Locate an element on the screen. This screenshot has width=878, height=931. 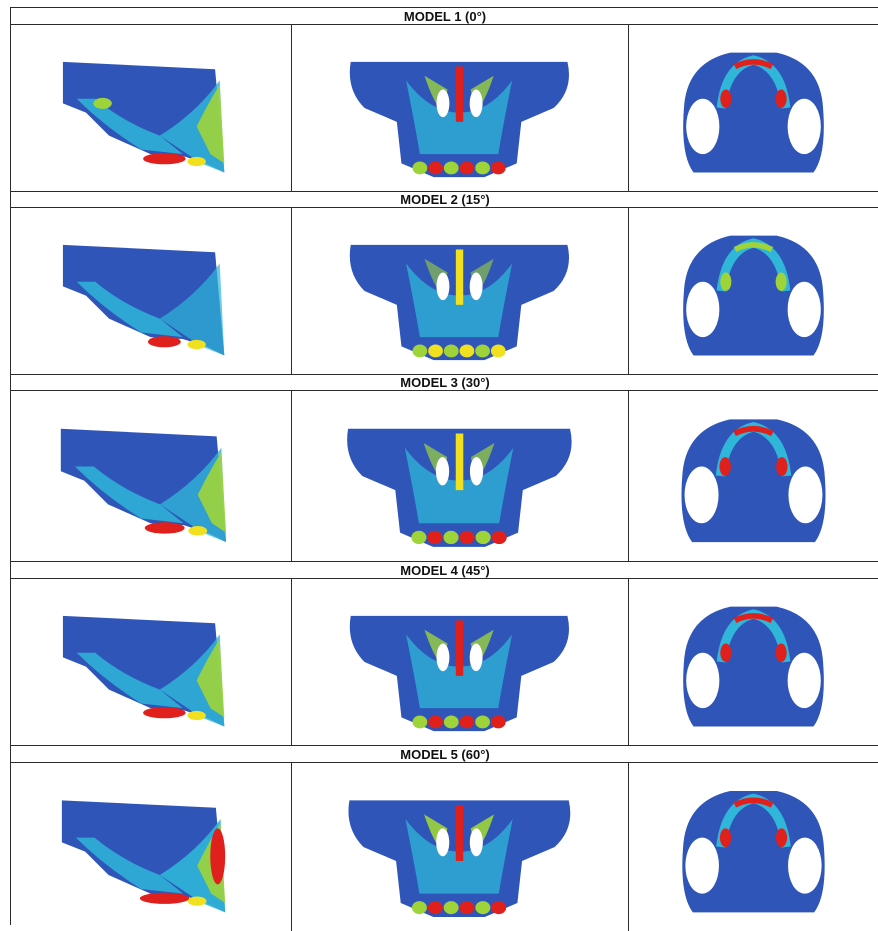
model-title: MODEL 3 (30°) is located at coordinates (444, 382).